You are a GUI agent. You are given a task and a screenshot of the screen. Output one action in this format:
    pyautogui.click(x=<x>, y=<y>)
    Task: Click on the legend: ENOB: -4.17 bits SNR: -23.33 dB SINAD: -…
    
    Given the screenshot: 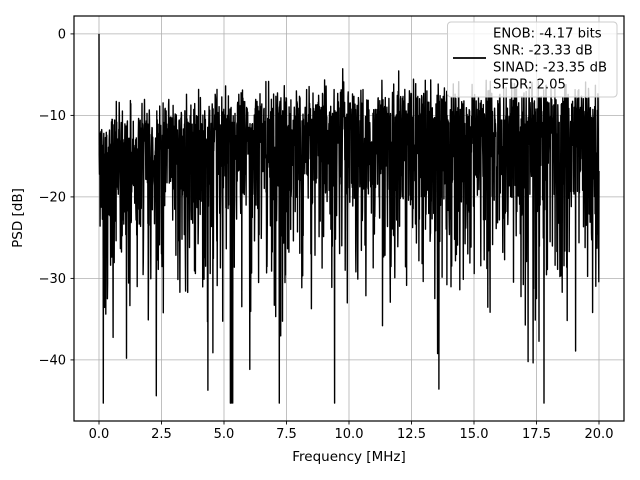 What is the action you would take?
    pyautogui.click(x=532, y=59)
    